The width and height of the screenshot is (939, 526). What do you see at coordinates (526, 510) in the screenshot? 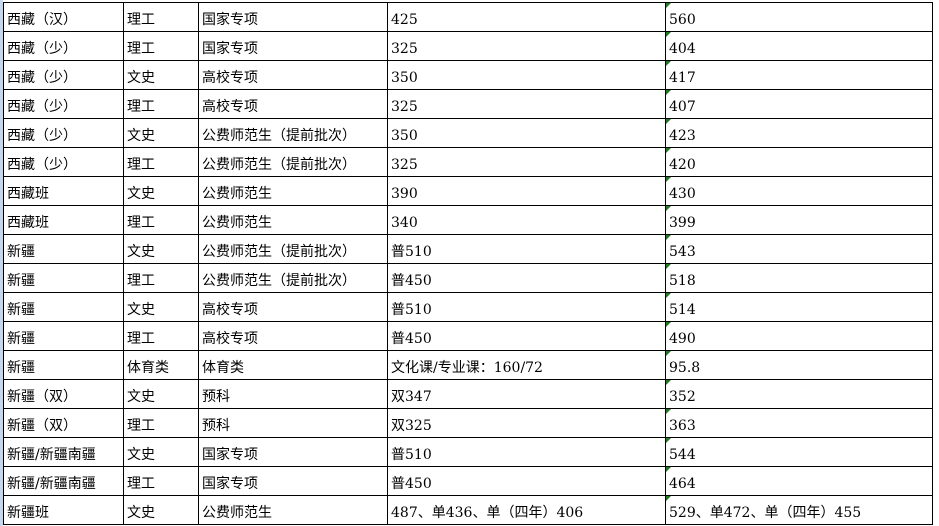
I see `control-line-cell: 487、单436、单（四年）406` at bounding box center [526, 510].